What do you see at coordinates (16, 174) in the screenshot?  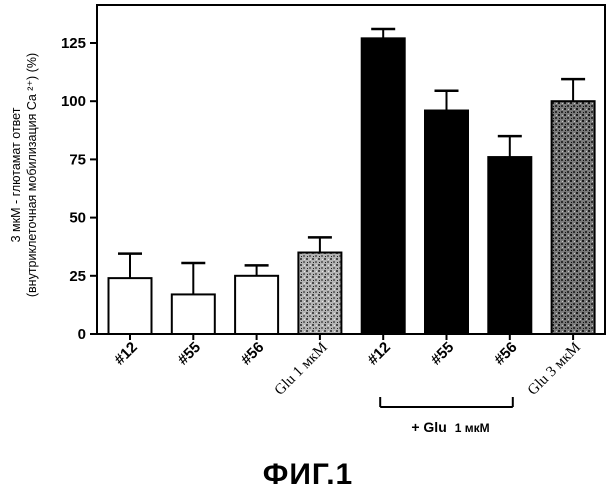 I see `y-axis-label-line1: 3 мкМ - глютамат ответ` at bounding box center [16, 174].